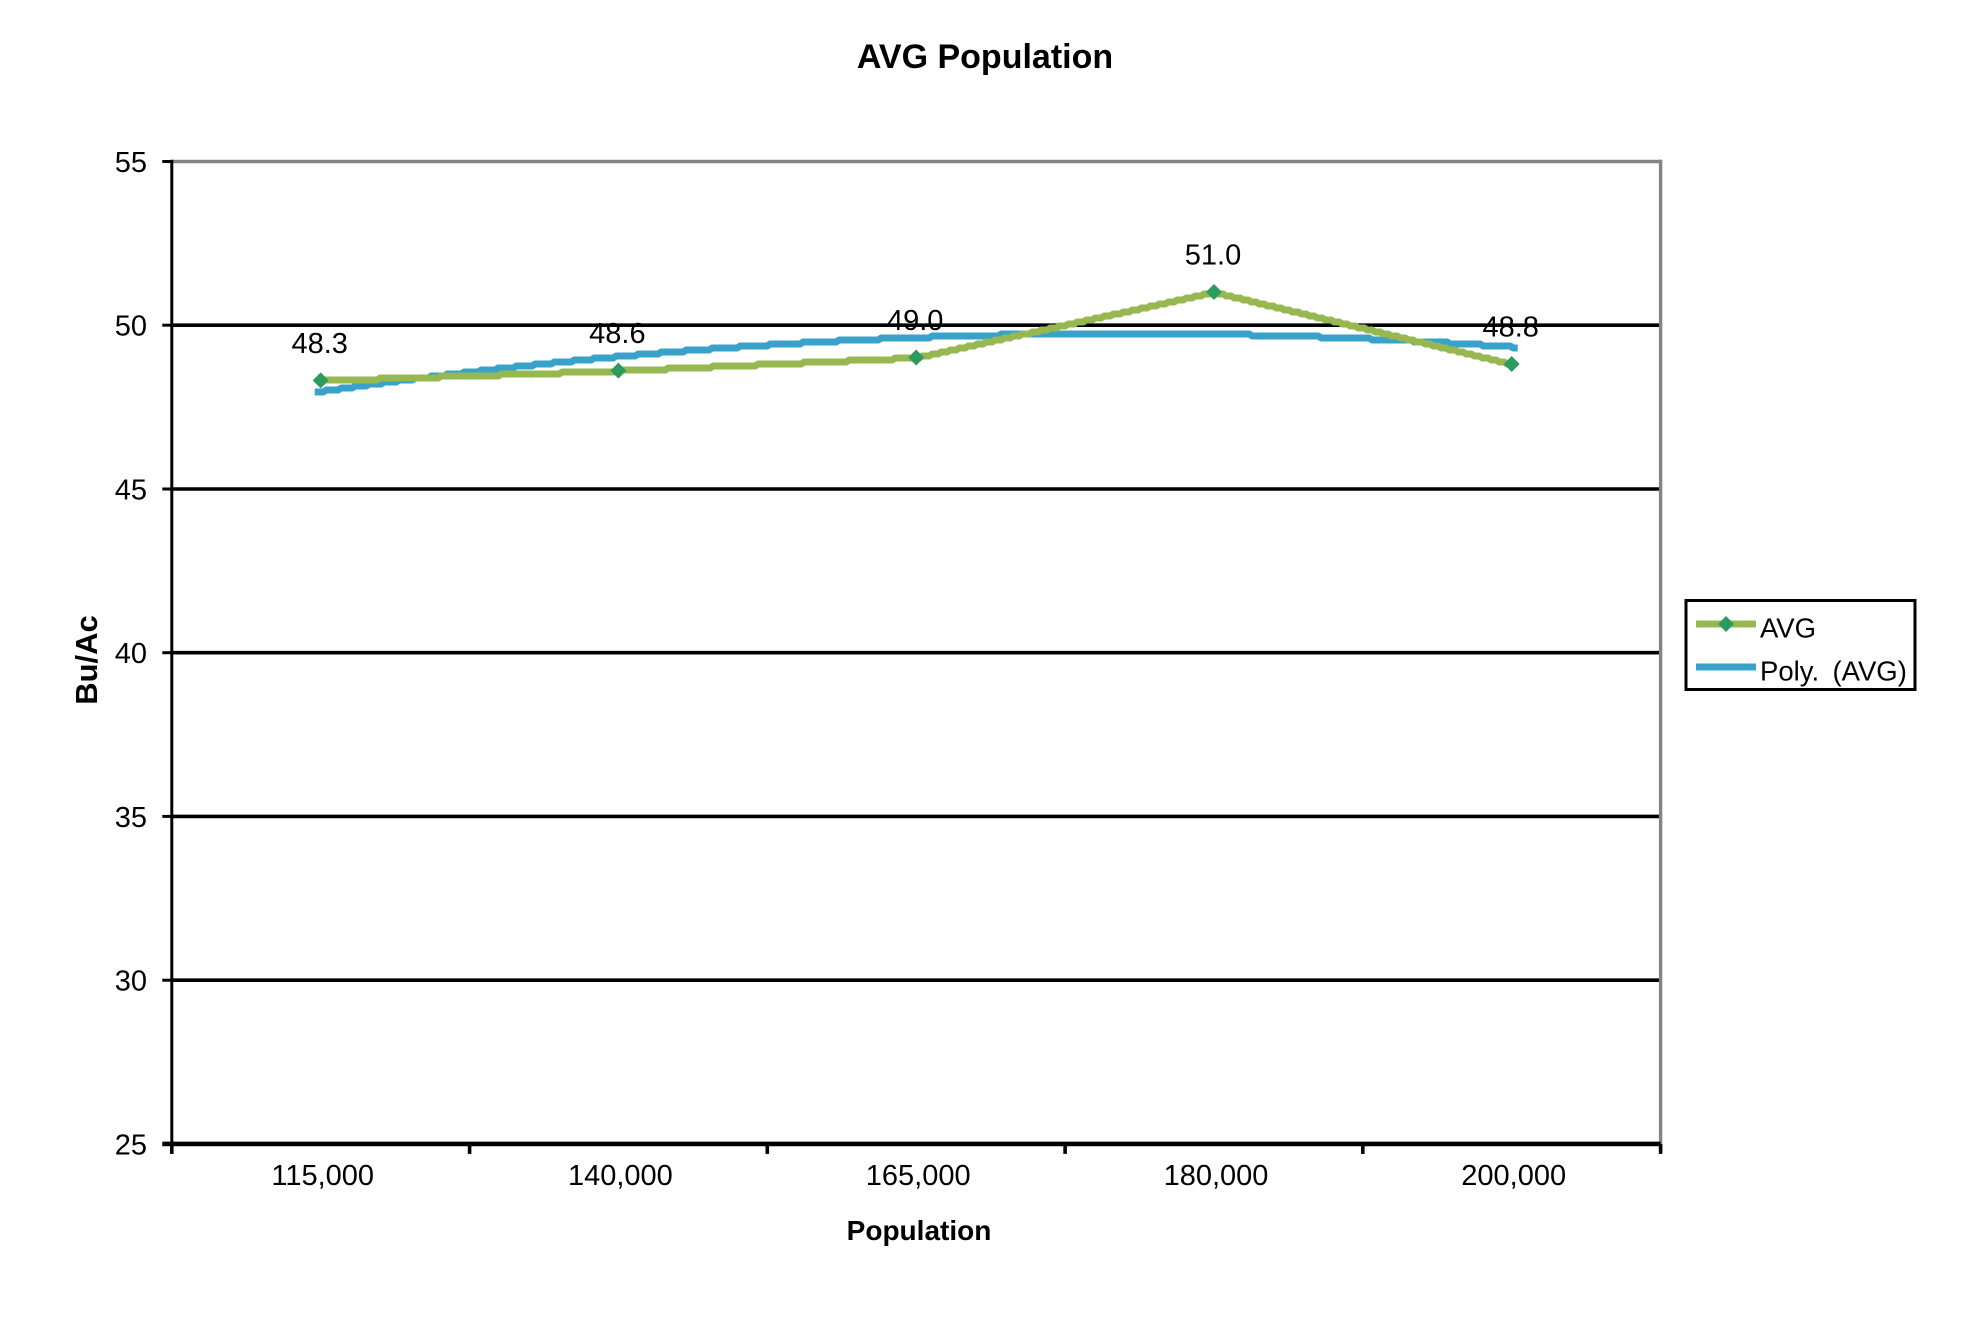 Image resolution: width=1969 pixels, height=1325 pixels. I want to click on svg-text: 30, so click(131, 982).